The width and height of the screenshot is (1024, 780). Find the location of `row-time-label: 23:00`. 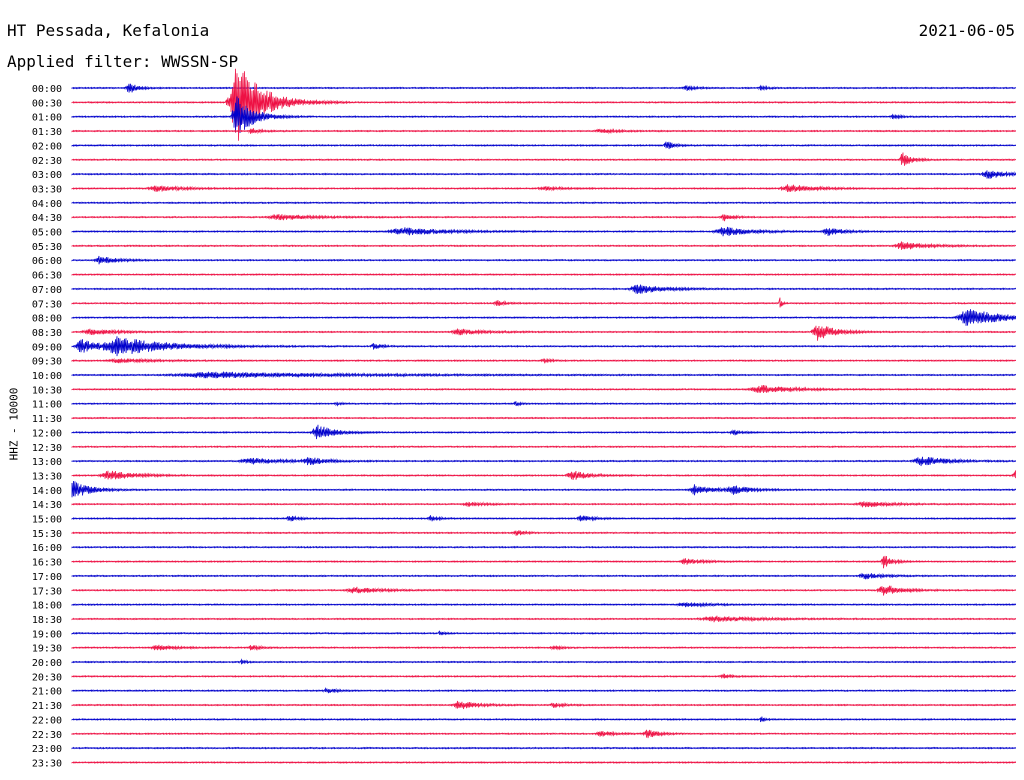

row-time-label: 23:00 is located at coordinates (47, 749).